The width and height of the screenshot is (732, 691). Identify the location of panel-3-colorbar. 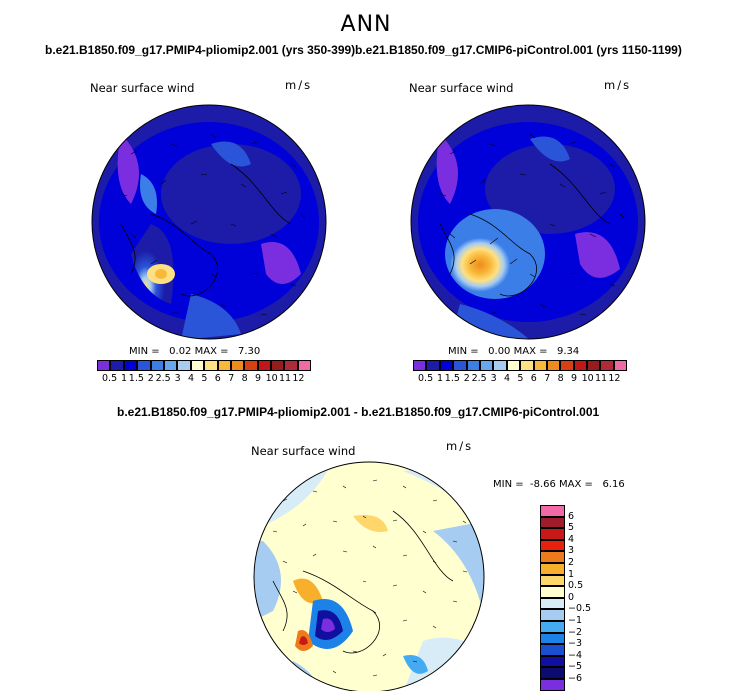
(552, 598).